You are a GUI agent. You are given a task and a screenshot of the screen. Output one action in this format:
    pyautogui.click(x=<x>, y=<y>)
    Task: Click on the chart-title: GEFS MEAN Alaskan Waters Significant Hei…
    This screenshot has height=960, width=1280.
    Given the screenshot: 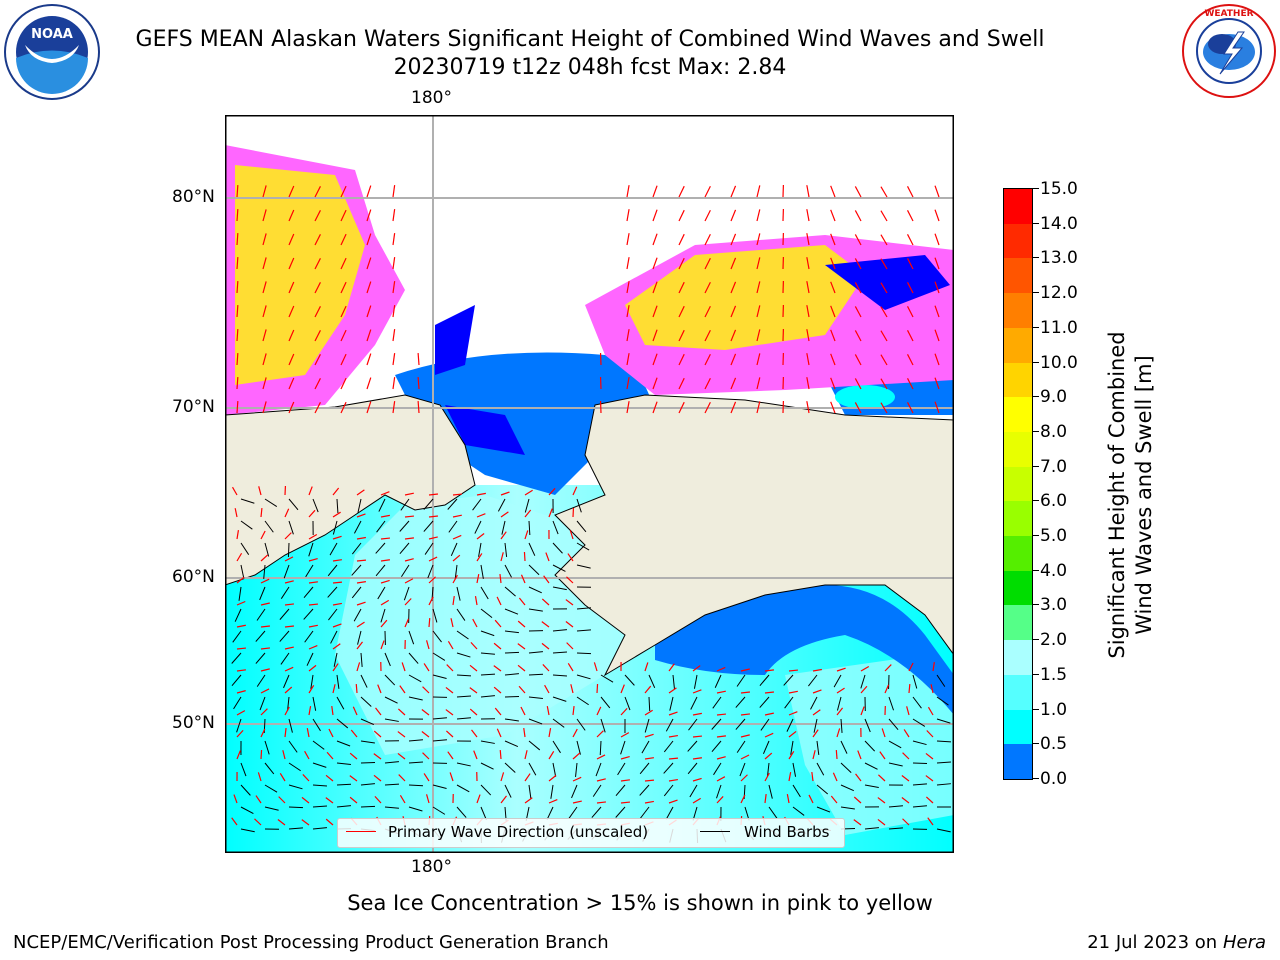 What is the action you would take?
    pyautogui.click(x=590, y=39)
    